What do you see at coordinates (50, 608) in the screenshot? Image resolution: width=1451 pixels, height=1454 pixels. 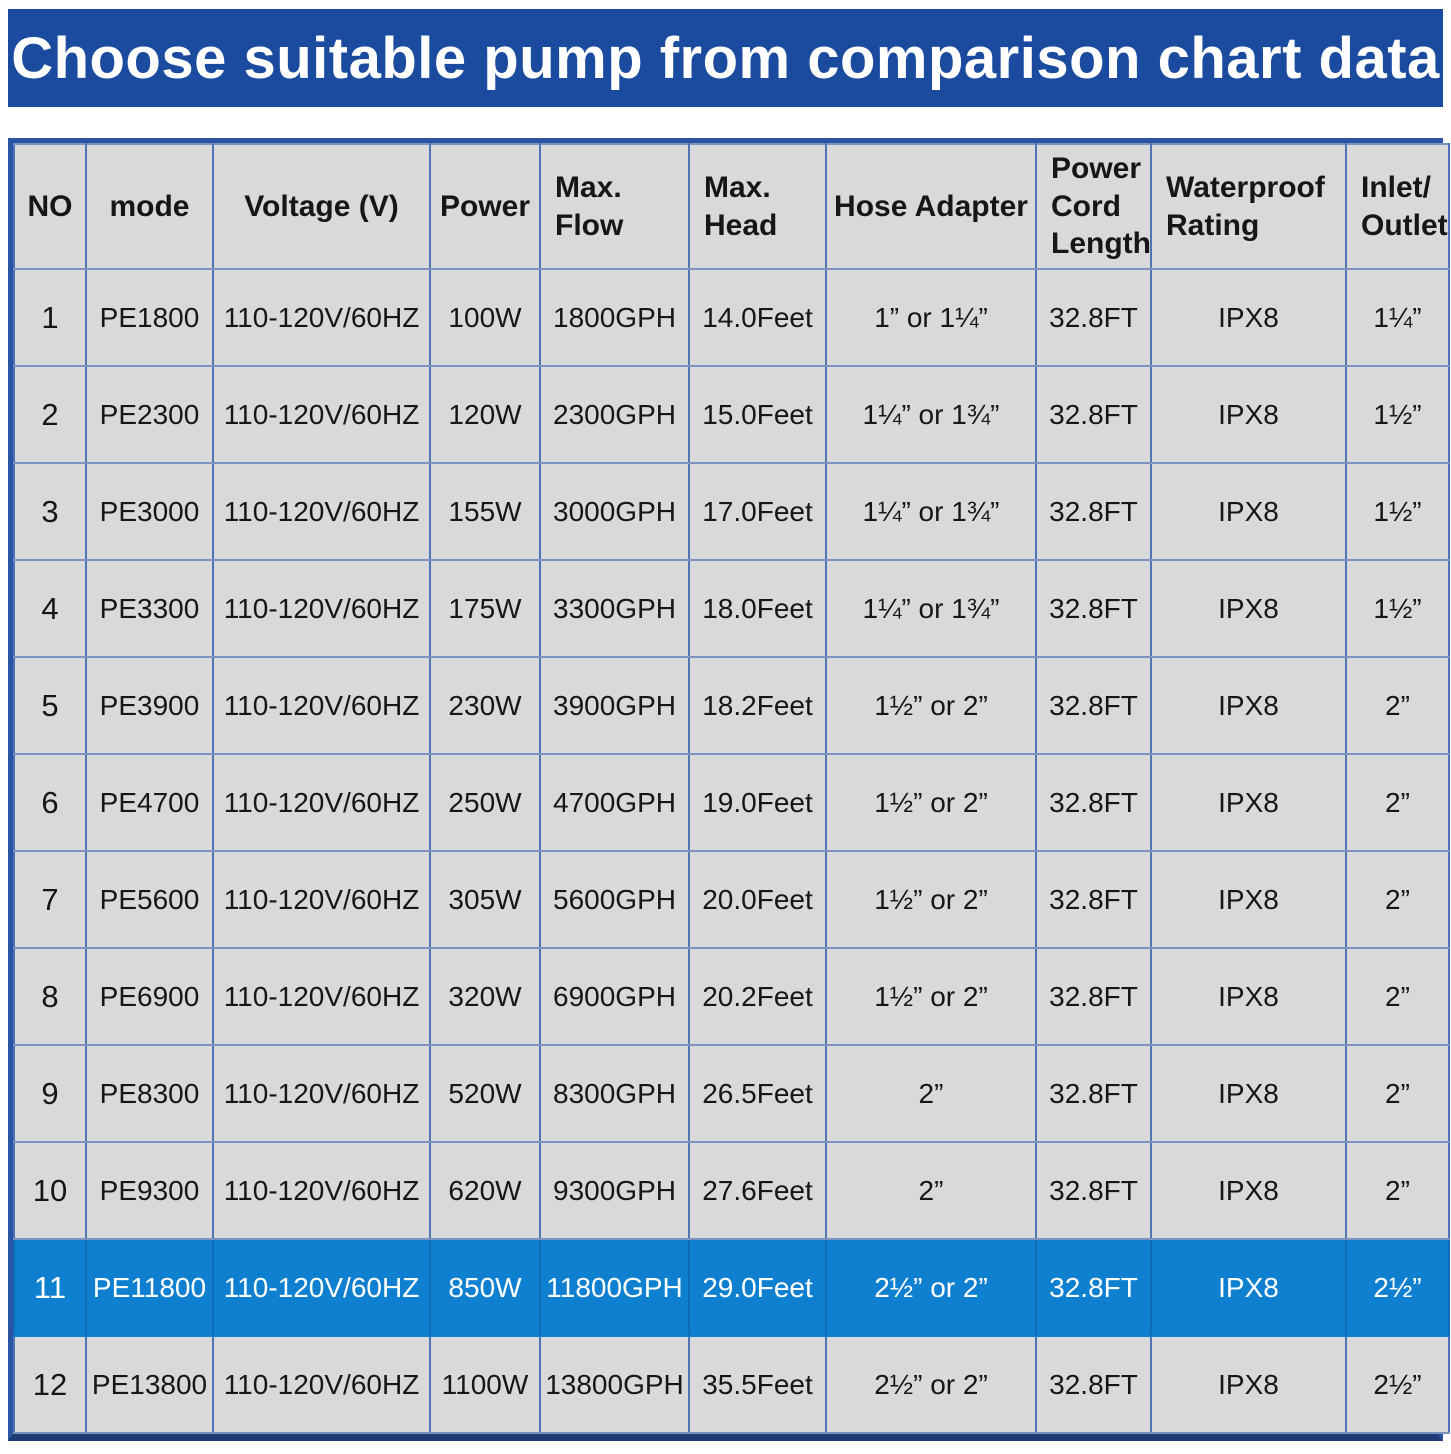 I see `cell-no: 4` at bounding box center [50, 608].